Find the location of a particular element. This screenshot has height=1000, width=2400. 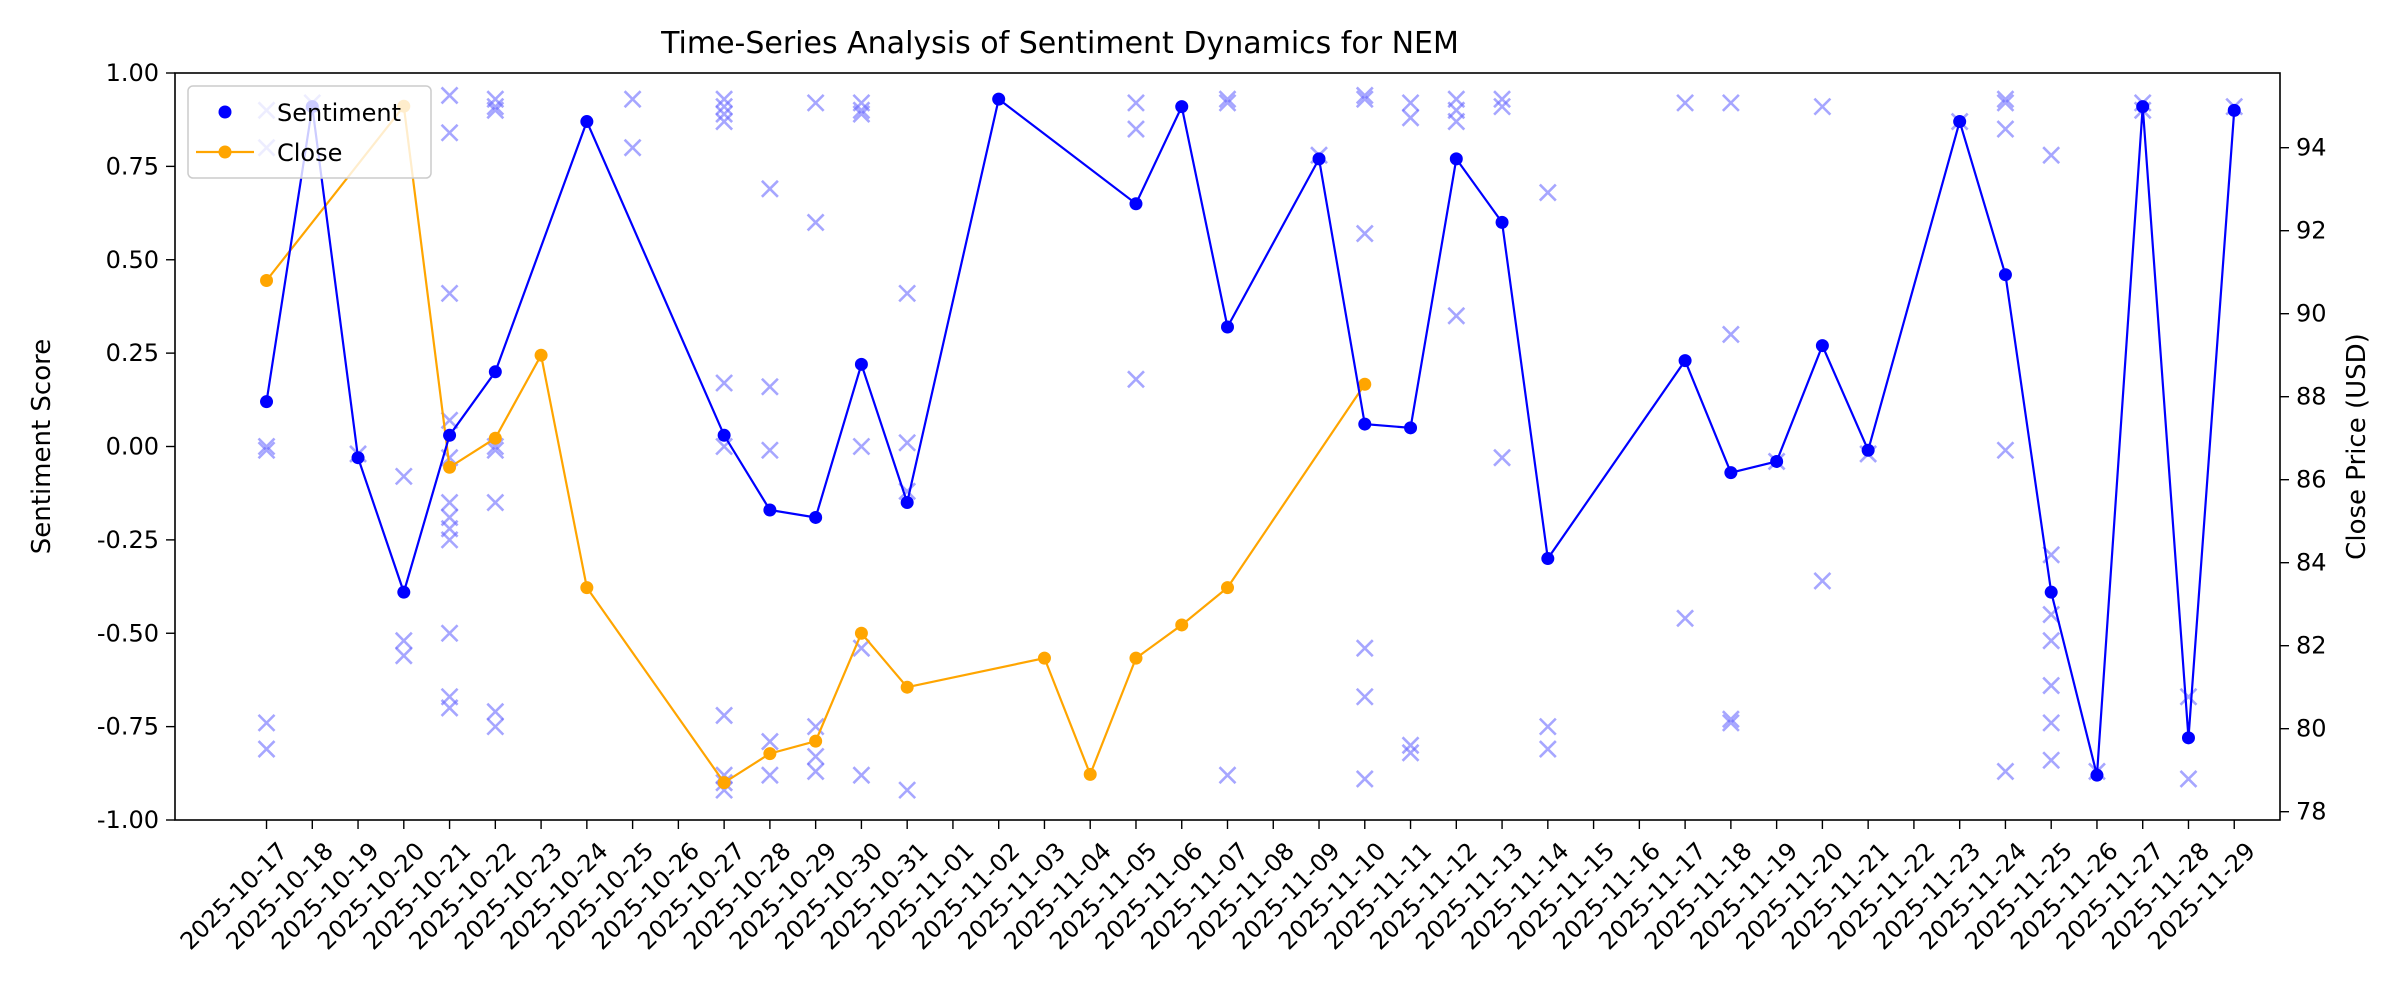

y-tick-label-right: 92 is located at coordinates (2311, 231).